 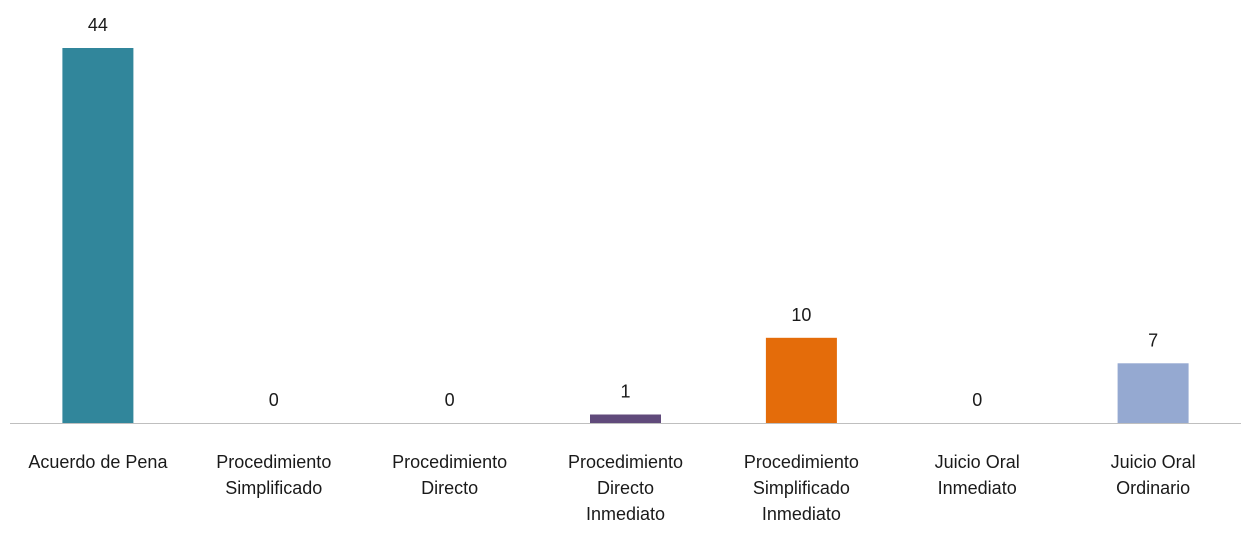 What do you see at coordinates (449, 475) in the screenshot?
I see `category-label-2: Procedimiento Directo` at bounding box center [449, 475].